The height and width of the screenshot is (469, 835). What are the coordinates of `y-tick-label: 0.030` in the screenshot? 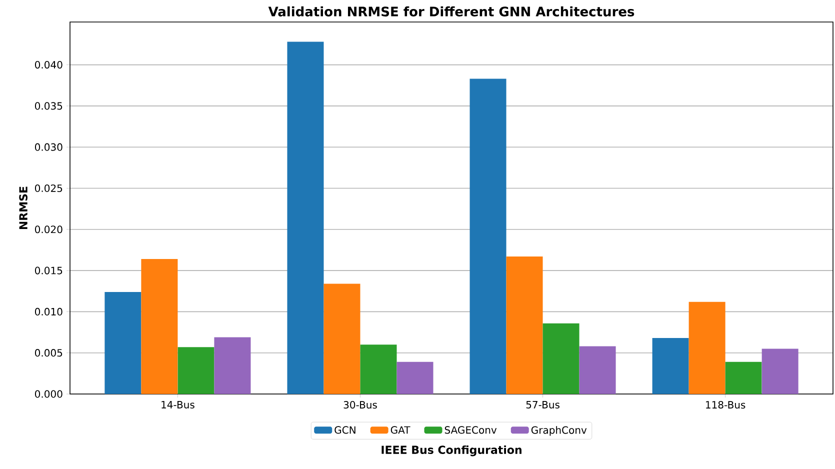 It's located at (48, 147).